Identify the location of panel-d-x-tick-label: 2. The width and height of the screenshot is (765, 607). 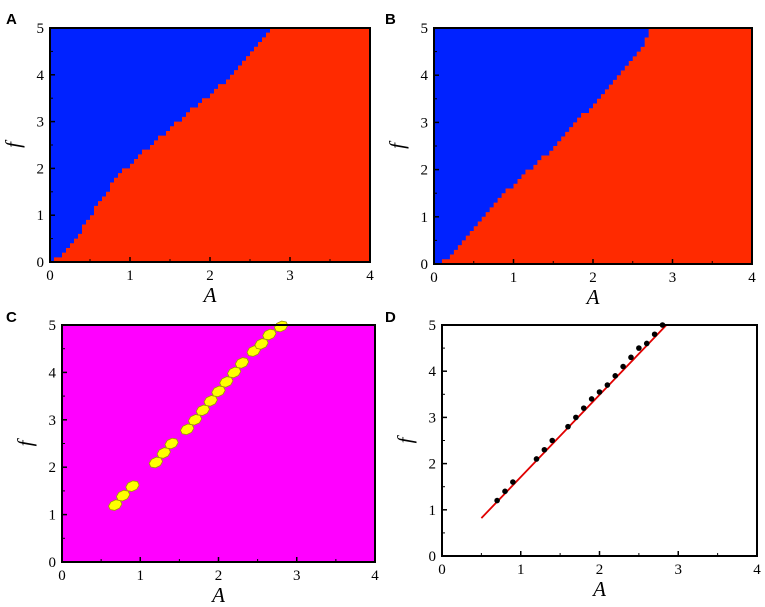
(600, 570).